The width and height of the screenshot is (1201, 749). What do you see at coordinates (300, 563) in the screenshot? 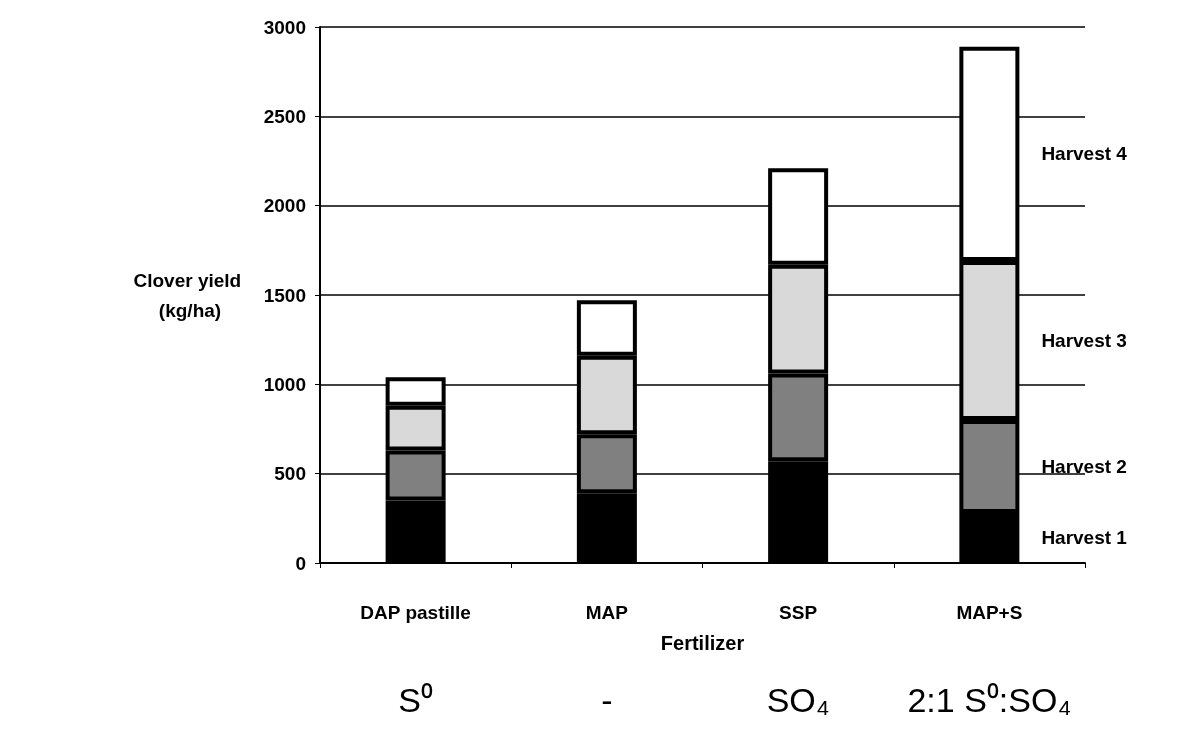
I see `y-tick-label: 0` at bounding box center [300, 563].